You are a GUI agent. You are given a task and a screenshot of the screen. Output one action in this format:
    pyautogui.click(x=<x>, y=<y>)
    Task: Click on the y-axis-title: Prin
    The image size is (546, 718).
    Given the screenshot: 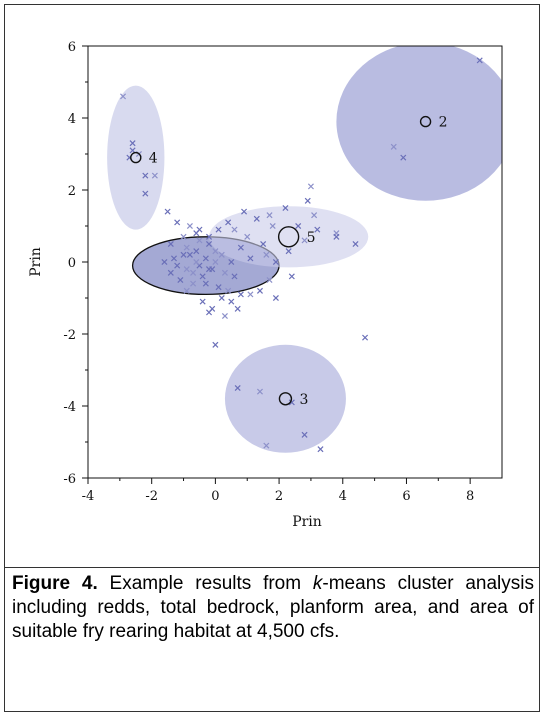 What is the action you would take?
    pyautogui.click(x=36, y=262)
    